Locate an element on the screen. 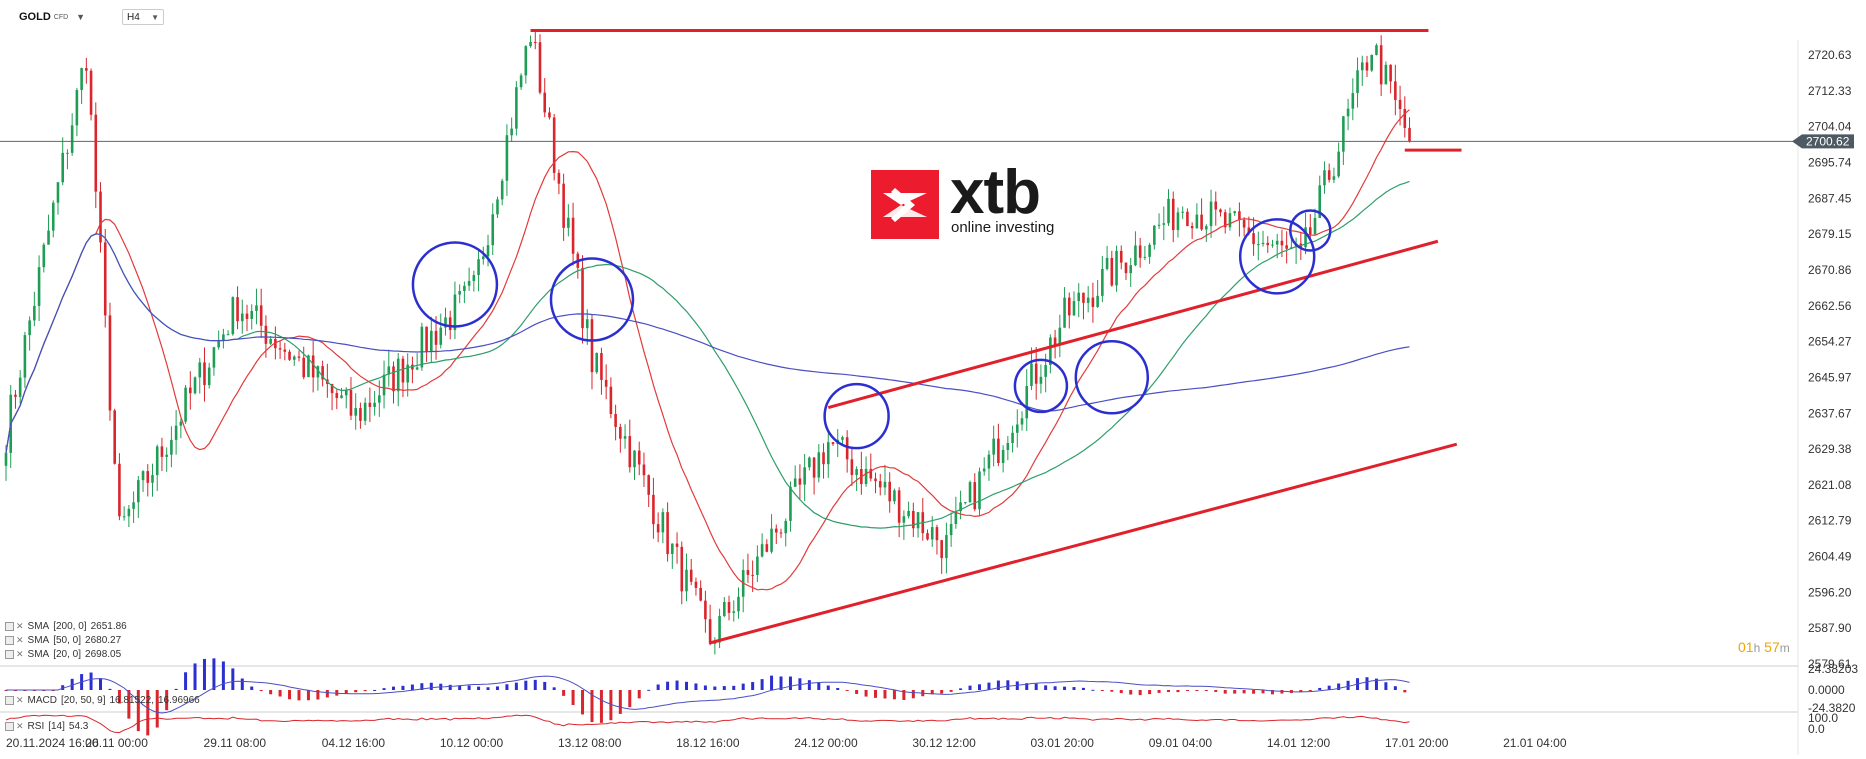  time-tick-label: 14.01 12:00 is located at coordinates (1299, 743).